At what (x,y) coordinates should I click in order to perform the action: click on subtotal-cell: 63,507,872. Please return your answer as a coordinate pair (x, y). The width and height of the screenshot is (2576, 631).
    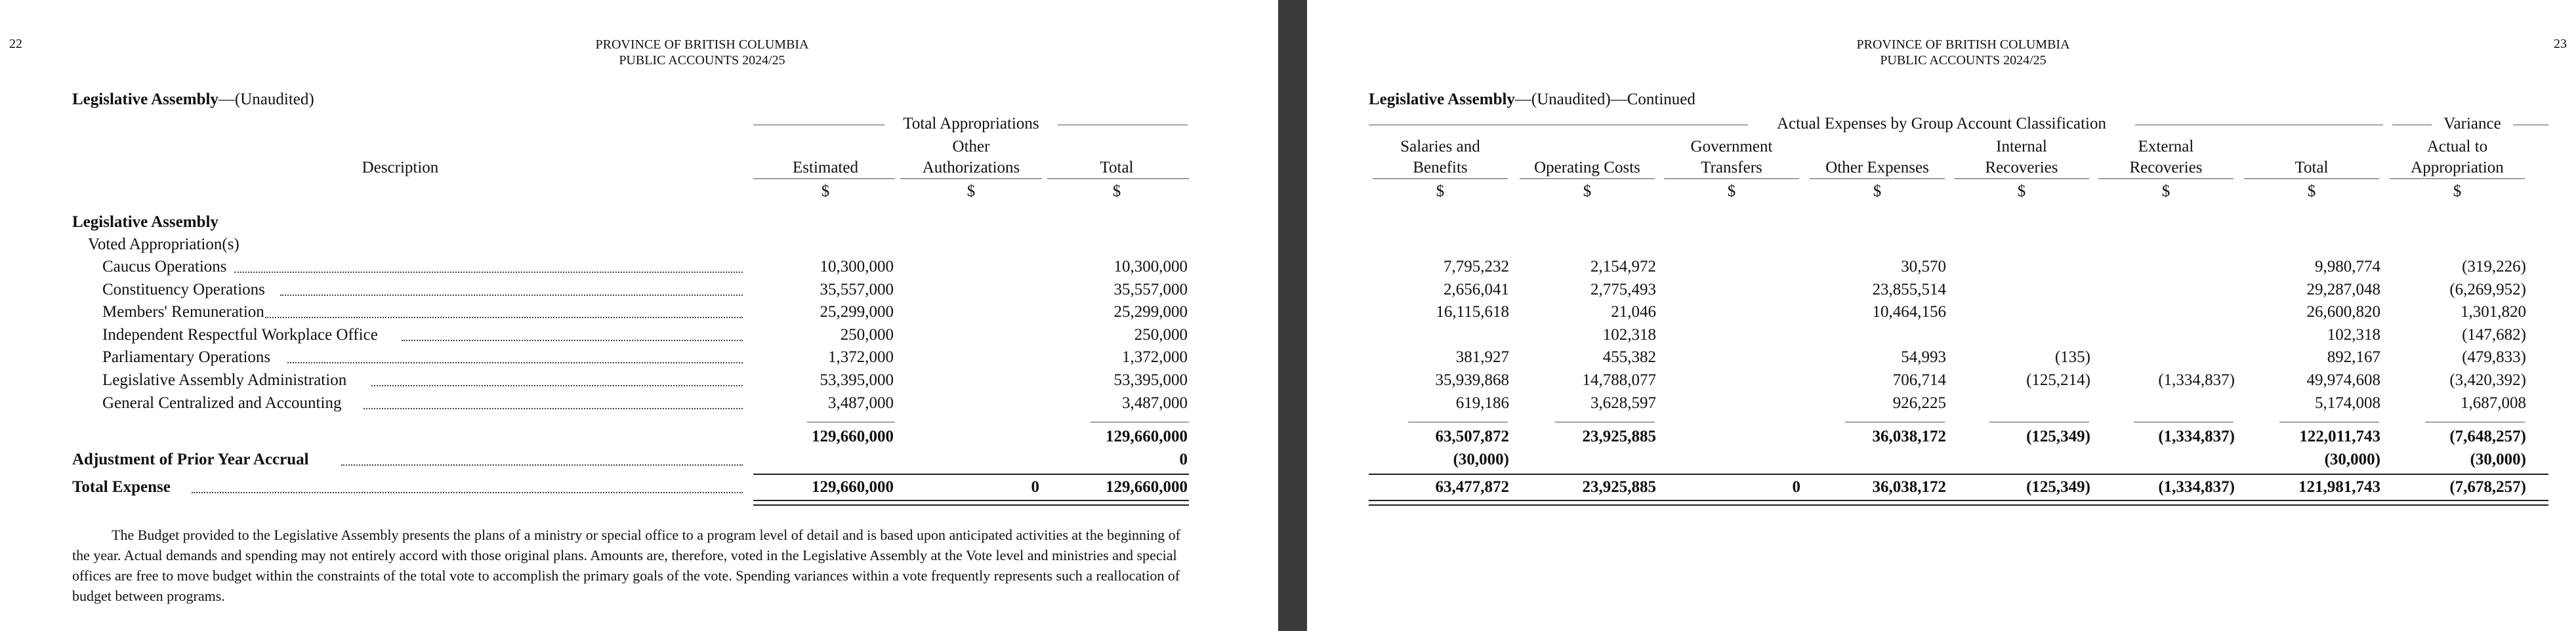
    Looking at the image, I should click on (1472, 436).